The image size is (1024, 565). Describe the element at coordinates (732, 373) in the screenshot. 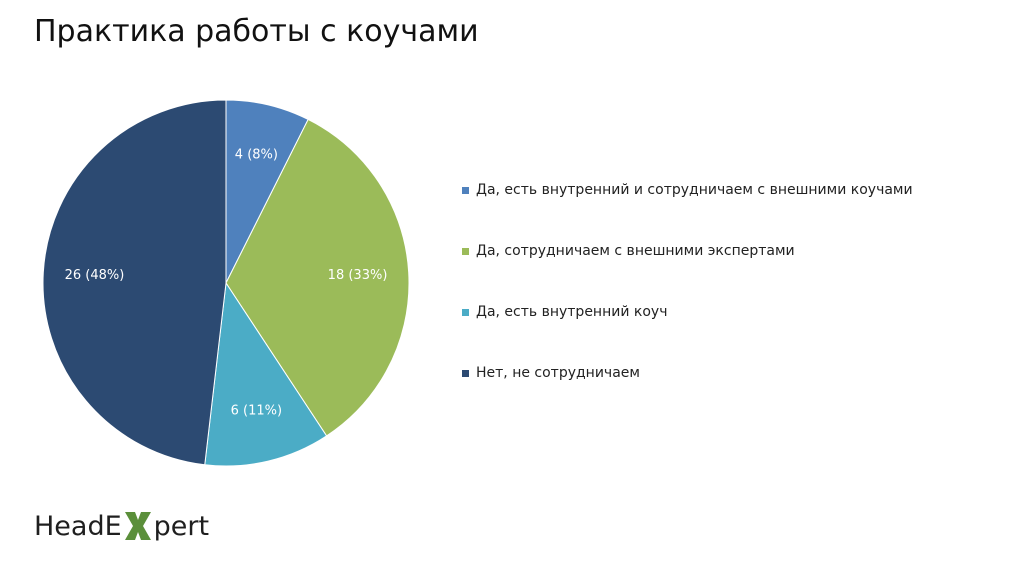

I see `legend-item: Нет, не сотрудничаем` at that location.